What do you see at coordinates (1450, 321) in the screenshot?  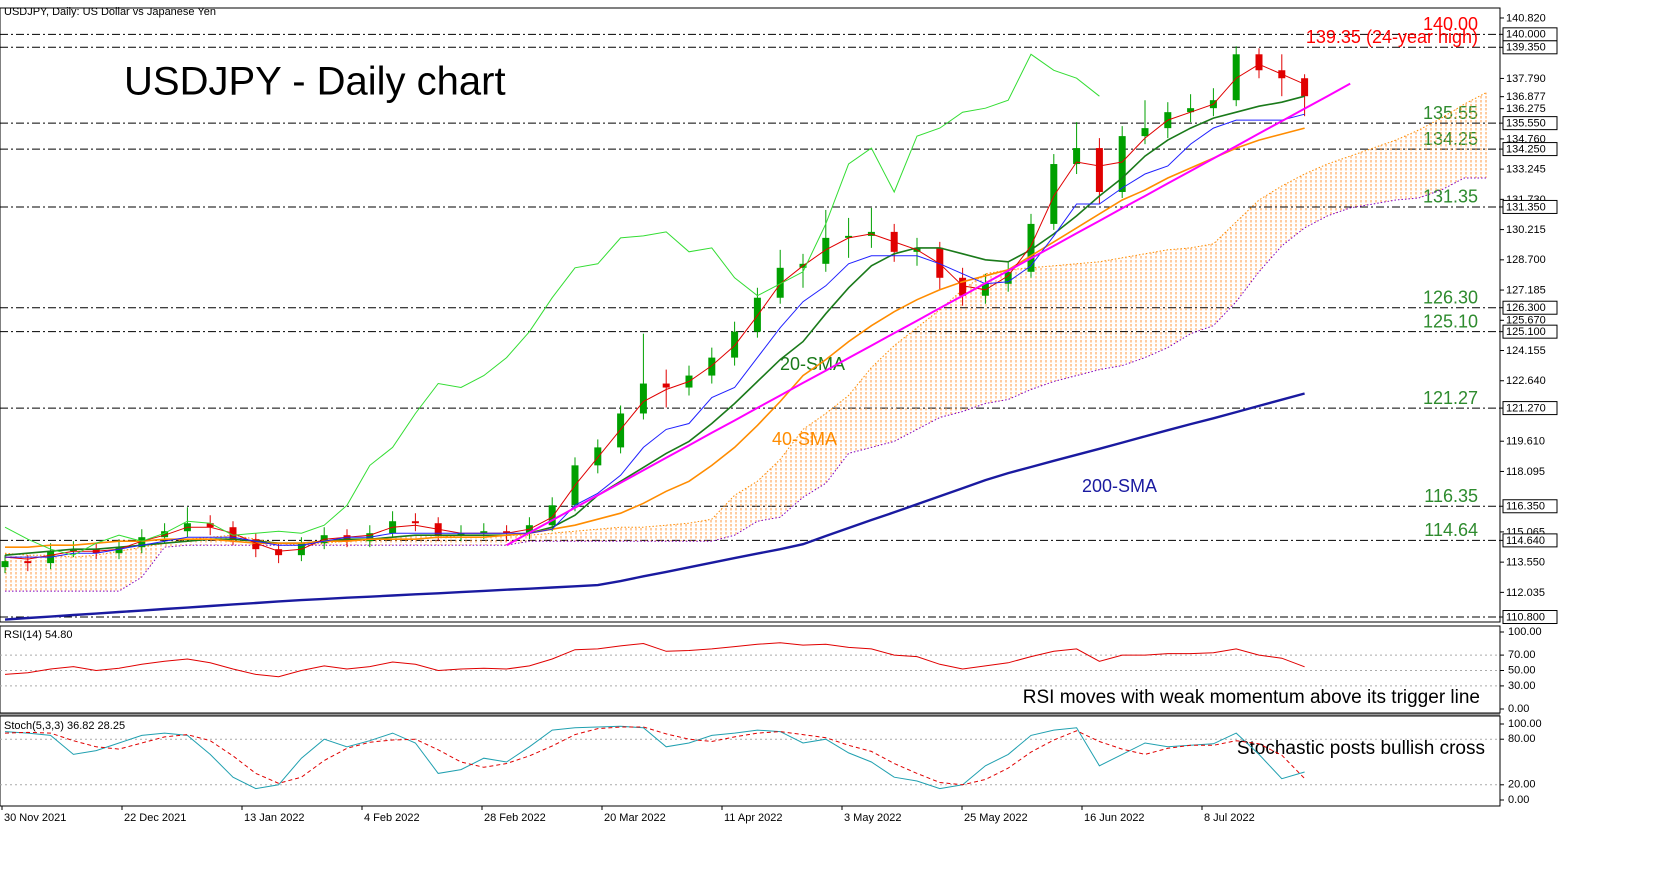 I see `level-label: 125.10` at bounding box center [1450, 321].